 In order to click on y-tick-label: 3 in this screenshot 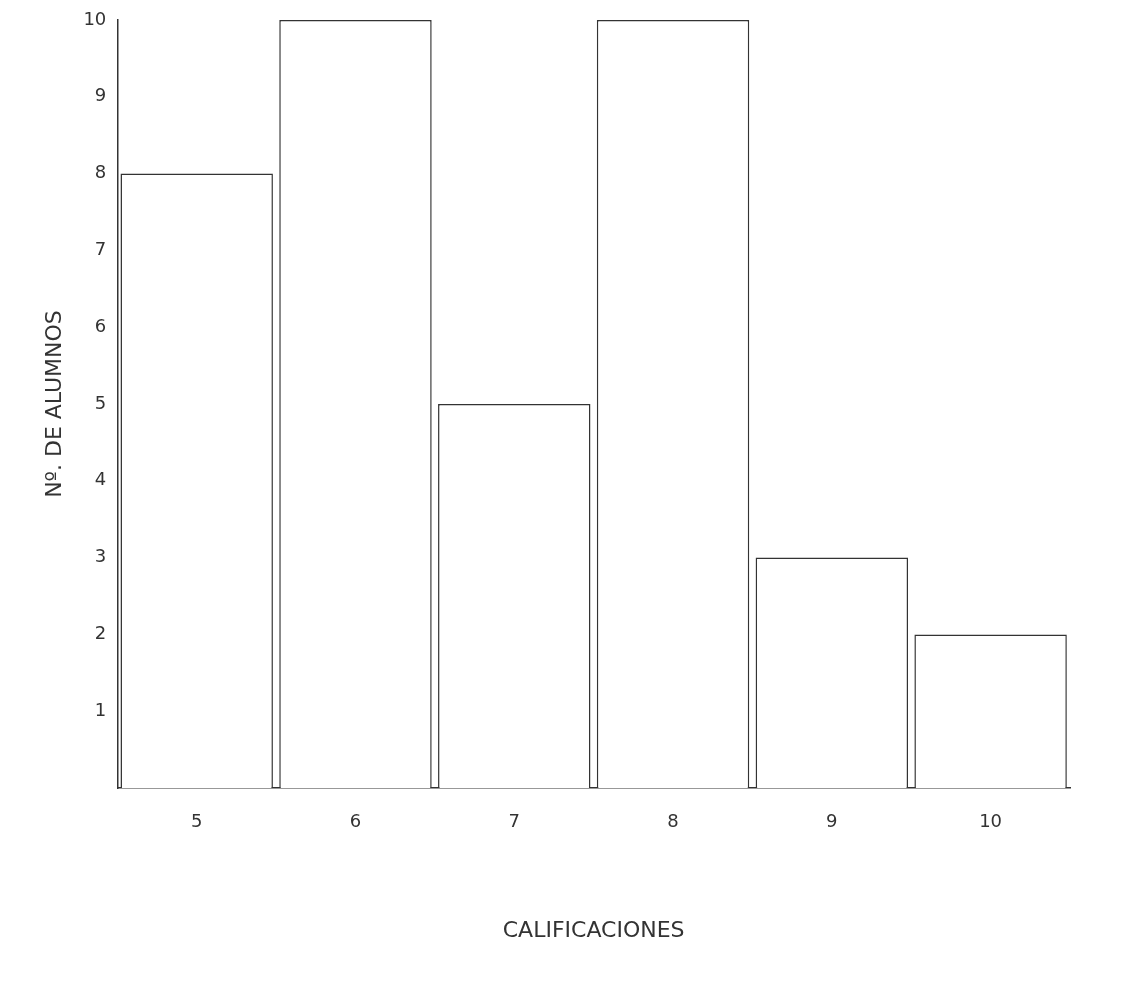, I will do `click(100, 556)`.